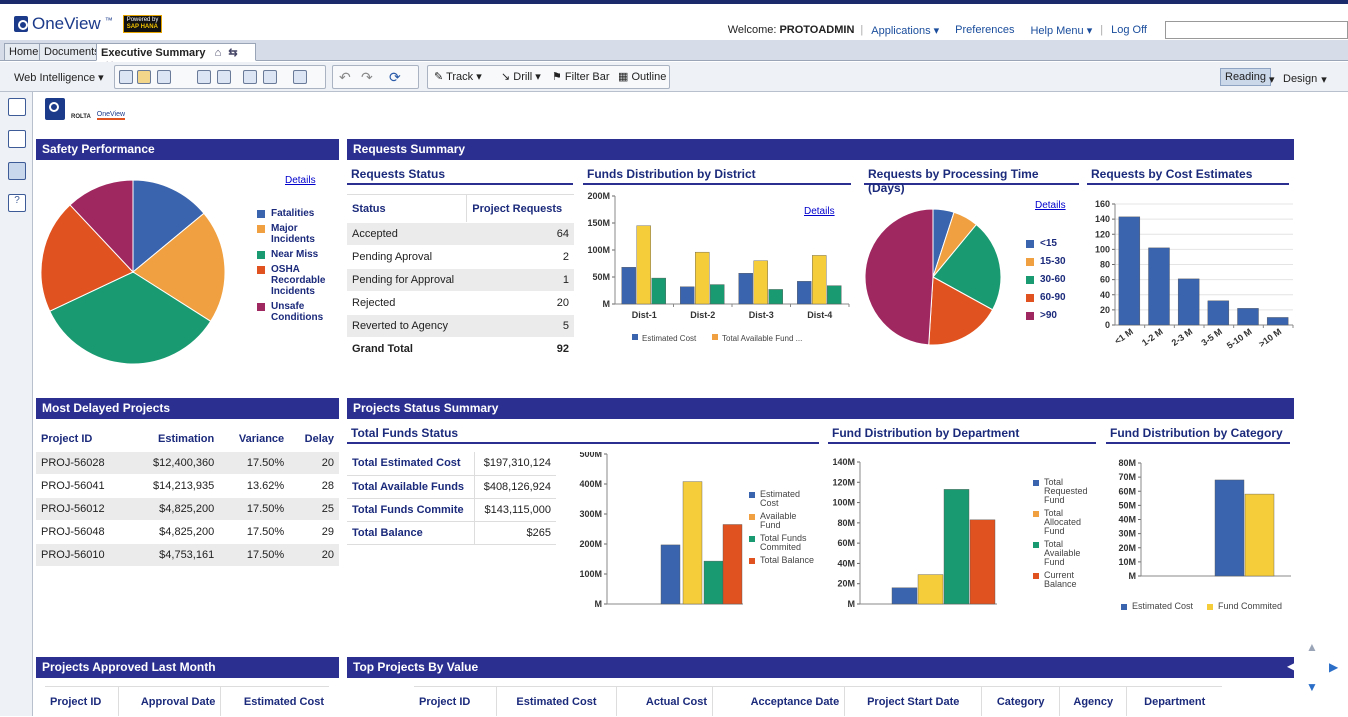 The width and height of the screenshot is (1348, 717). What do you see at coordinates (520, 280) in the screenshot?
I see `count-cell: 1` at bounding box center [520, 280].